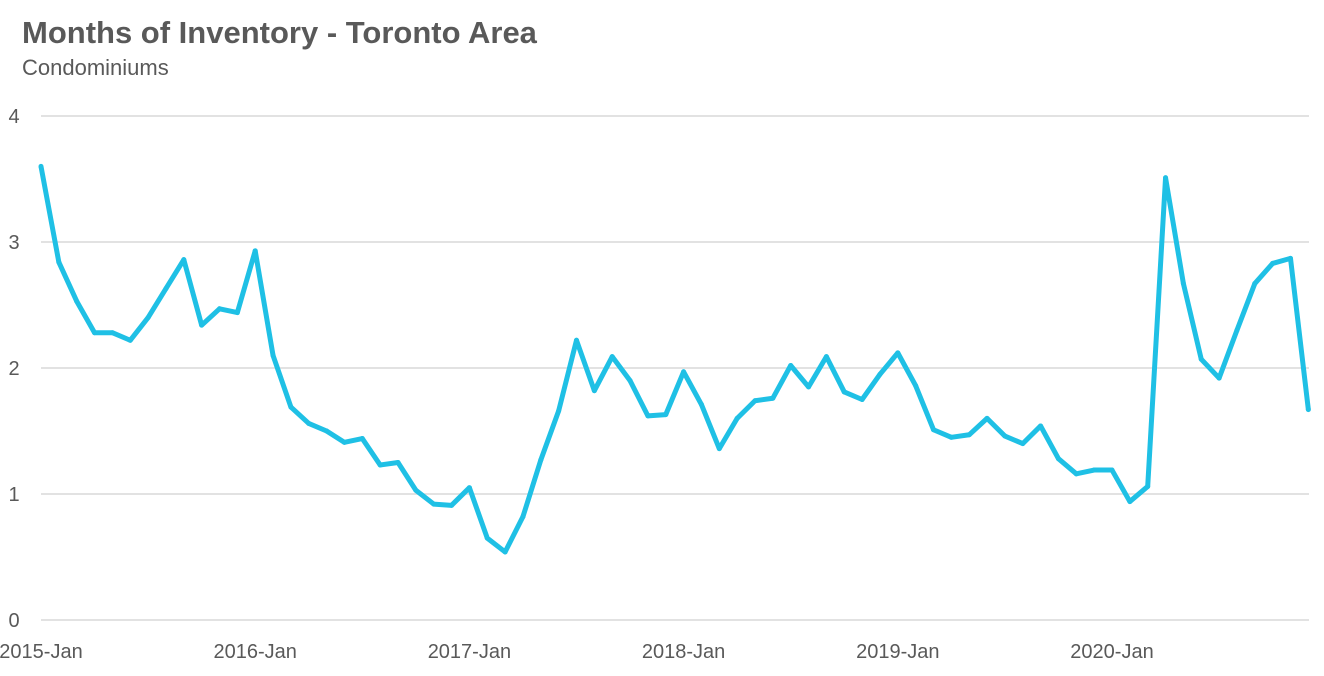 The image size is (1324, 676). What do you see at coordinates (279, 32) in the screenshot?
I see `chart-title: Months of Inventory - Toronto Area` at bounding box center [279, 32].